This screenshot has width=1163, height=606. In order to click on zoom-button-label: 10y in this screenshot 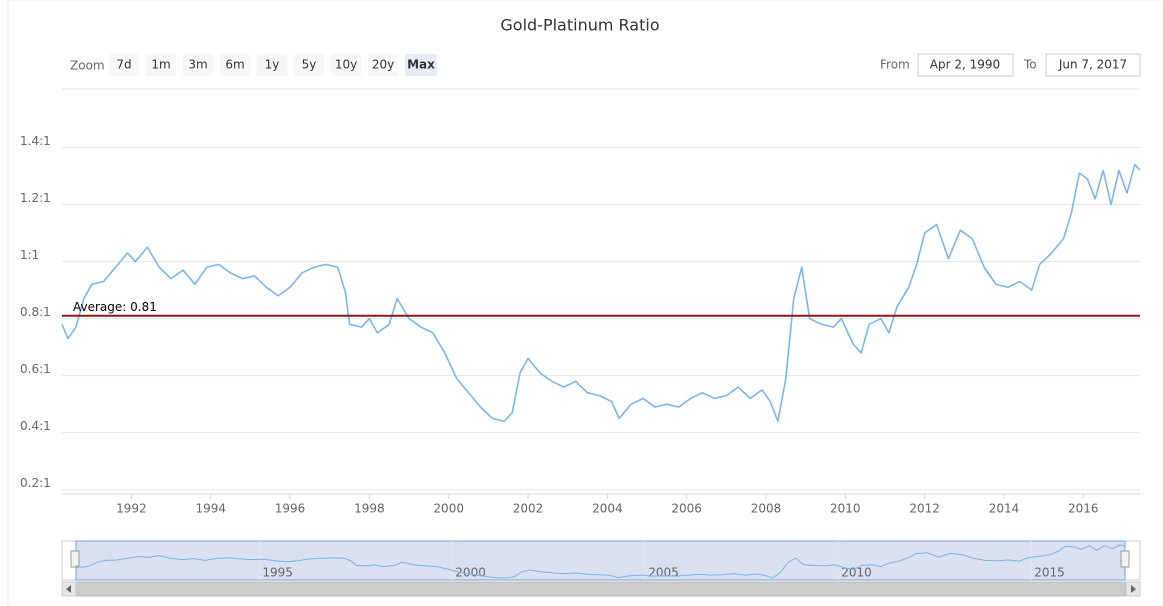, I will do `click(346, 65)`.